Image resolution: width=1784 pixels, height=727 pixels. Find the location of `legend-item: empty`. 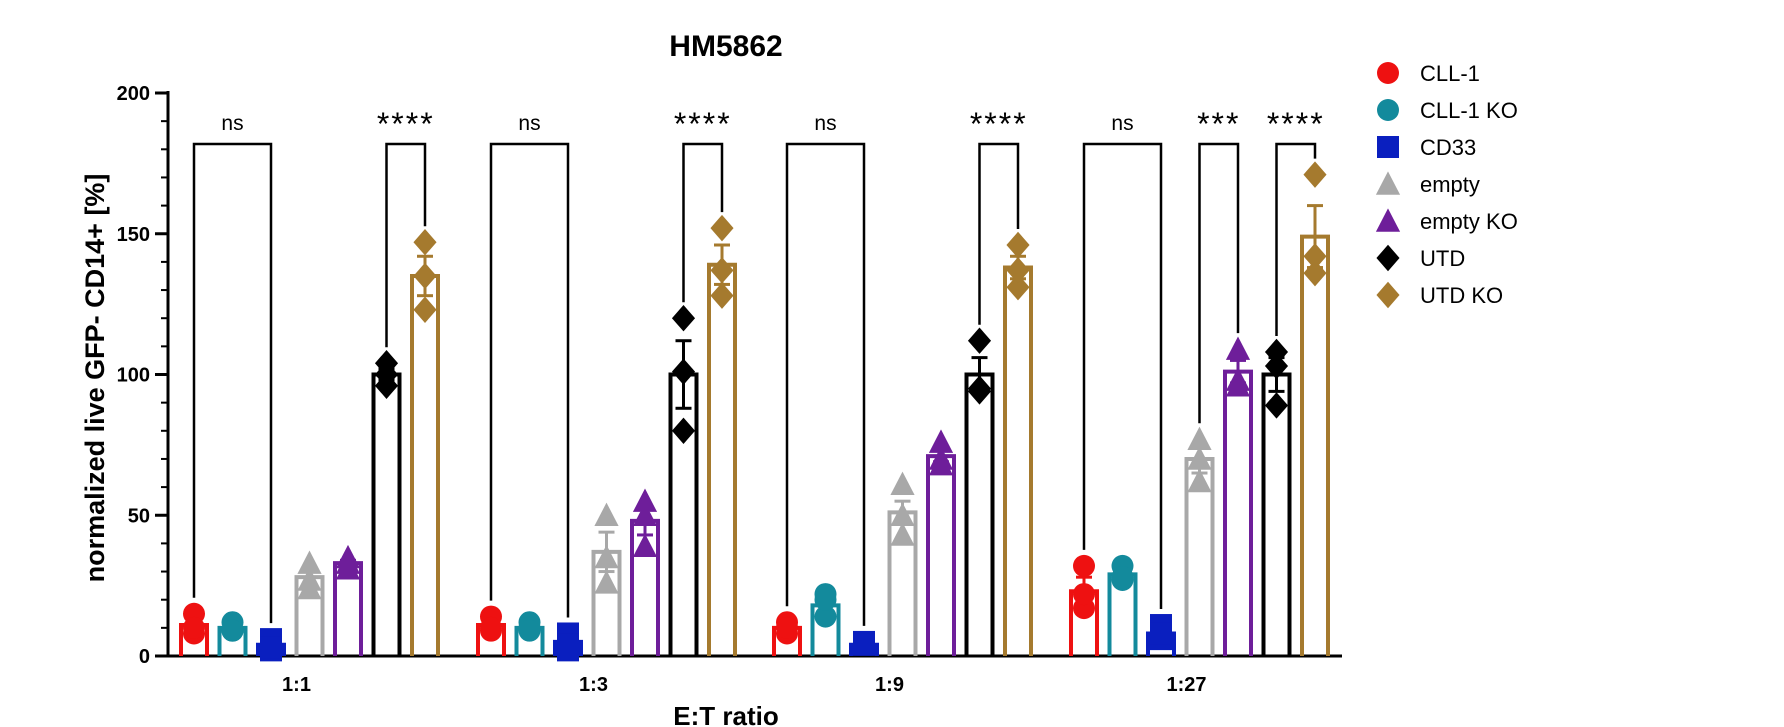

legend-item: empty is located at coordinates (1427, 184).